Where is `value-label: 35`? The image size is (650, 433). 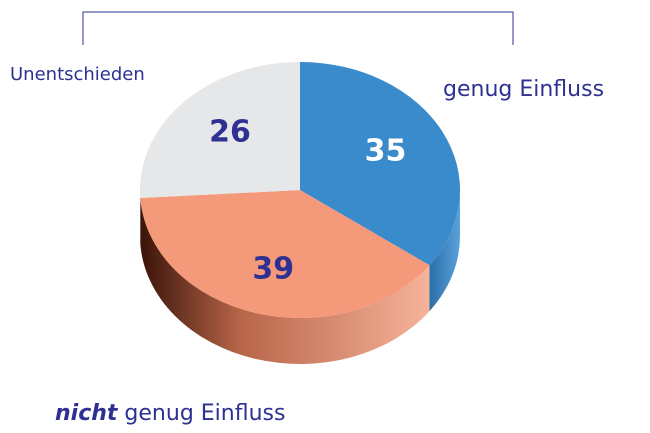 value-label: 35 is located at coordinates (386, 151).